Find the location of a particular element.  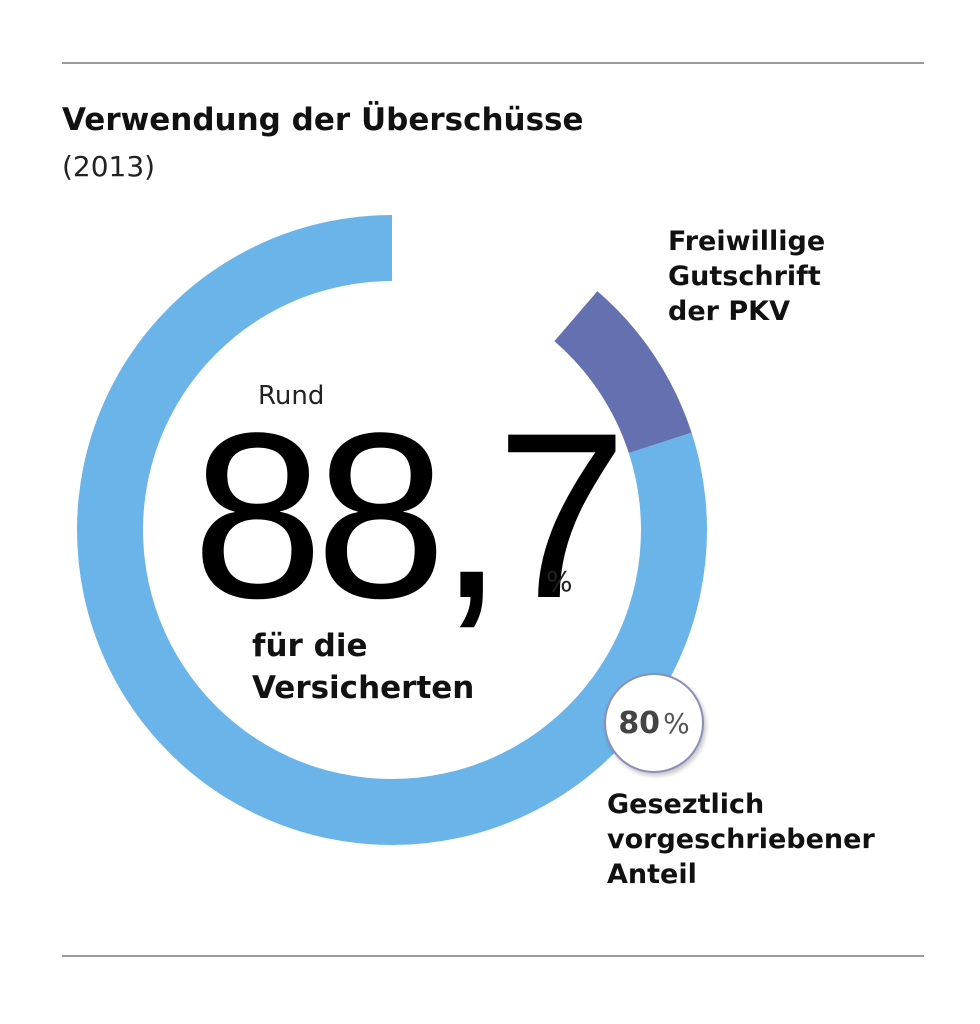

percentage-badge: 80 % is located at coordinates (654, 723).